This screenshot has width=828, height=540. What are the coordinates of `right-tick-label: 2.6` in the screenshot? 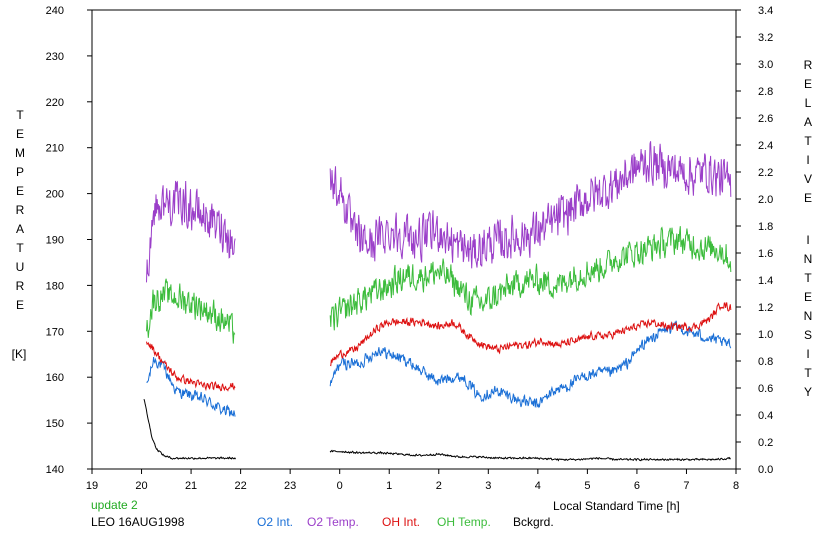 It's located at (765, 119).